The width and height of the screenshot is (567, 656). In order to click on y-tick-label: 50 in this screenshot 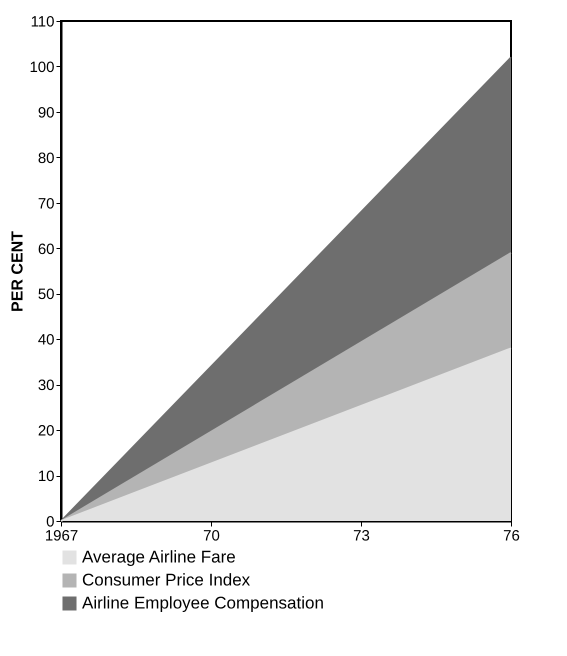, I will do `click(46, 295)`.